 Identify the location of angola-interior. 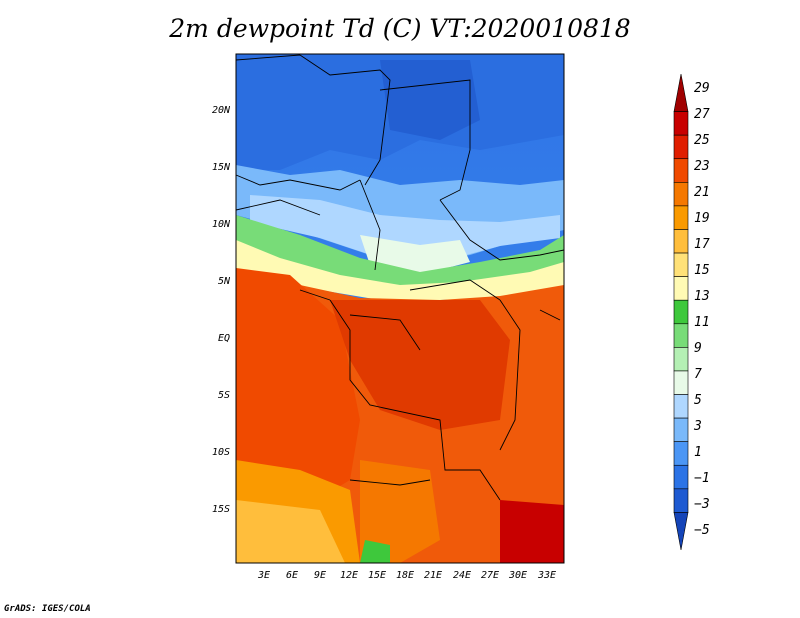
(400, 511).